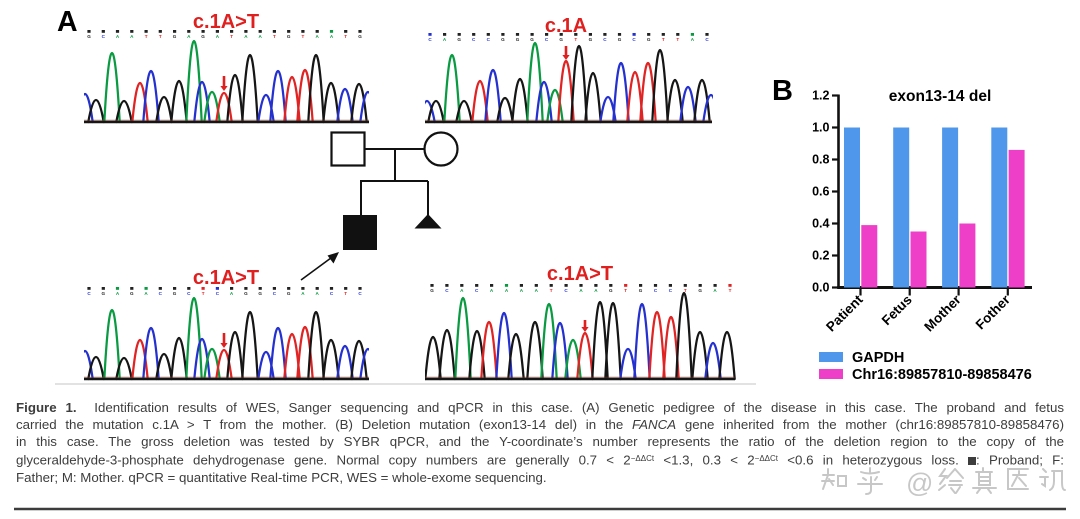 Image resolution: width=1080 pixels, height=519 pixels. What do you see at coordinates (820, 96) in the screenshot?
I see `svg-text: 1.2` at bounding box center [820, 96].